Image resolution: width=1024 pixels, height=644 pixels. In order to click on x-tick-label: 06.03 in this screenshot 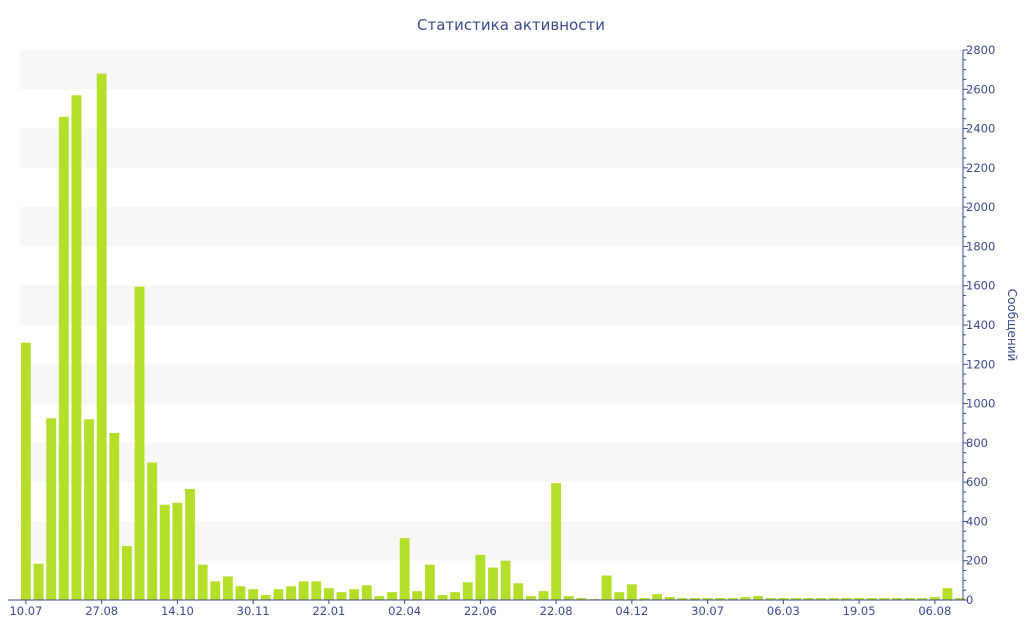, I will do `click(783, 611)`.